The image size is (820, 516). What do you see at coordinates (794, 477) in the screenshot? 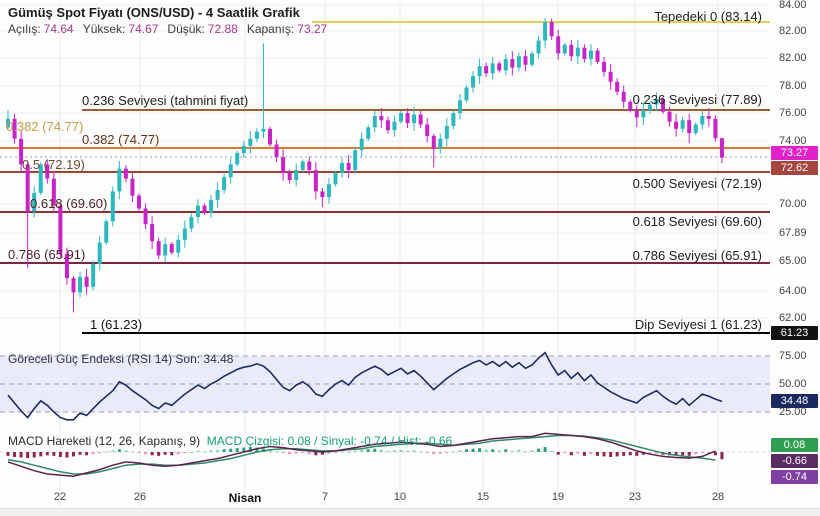
I see `macd-badge: -0.74` at bounding box center [794, 477].